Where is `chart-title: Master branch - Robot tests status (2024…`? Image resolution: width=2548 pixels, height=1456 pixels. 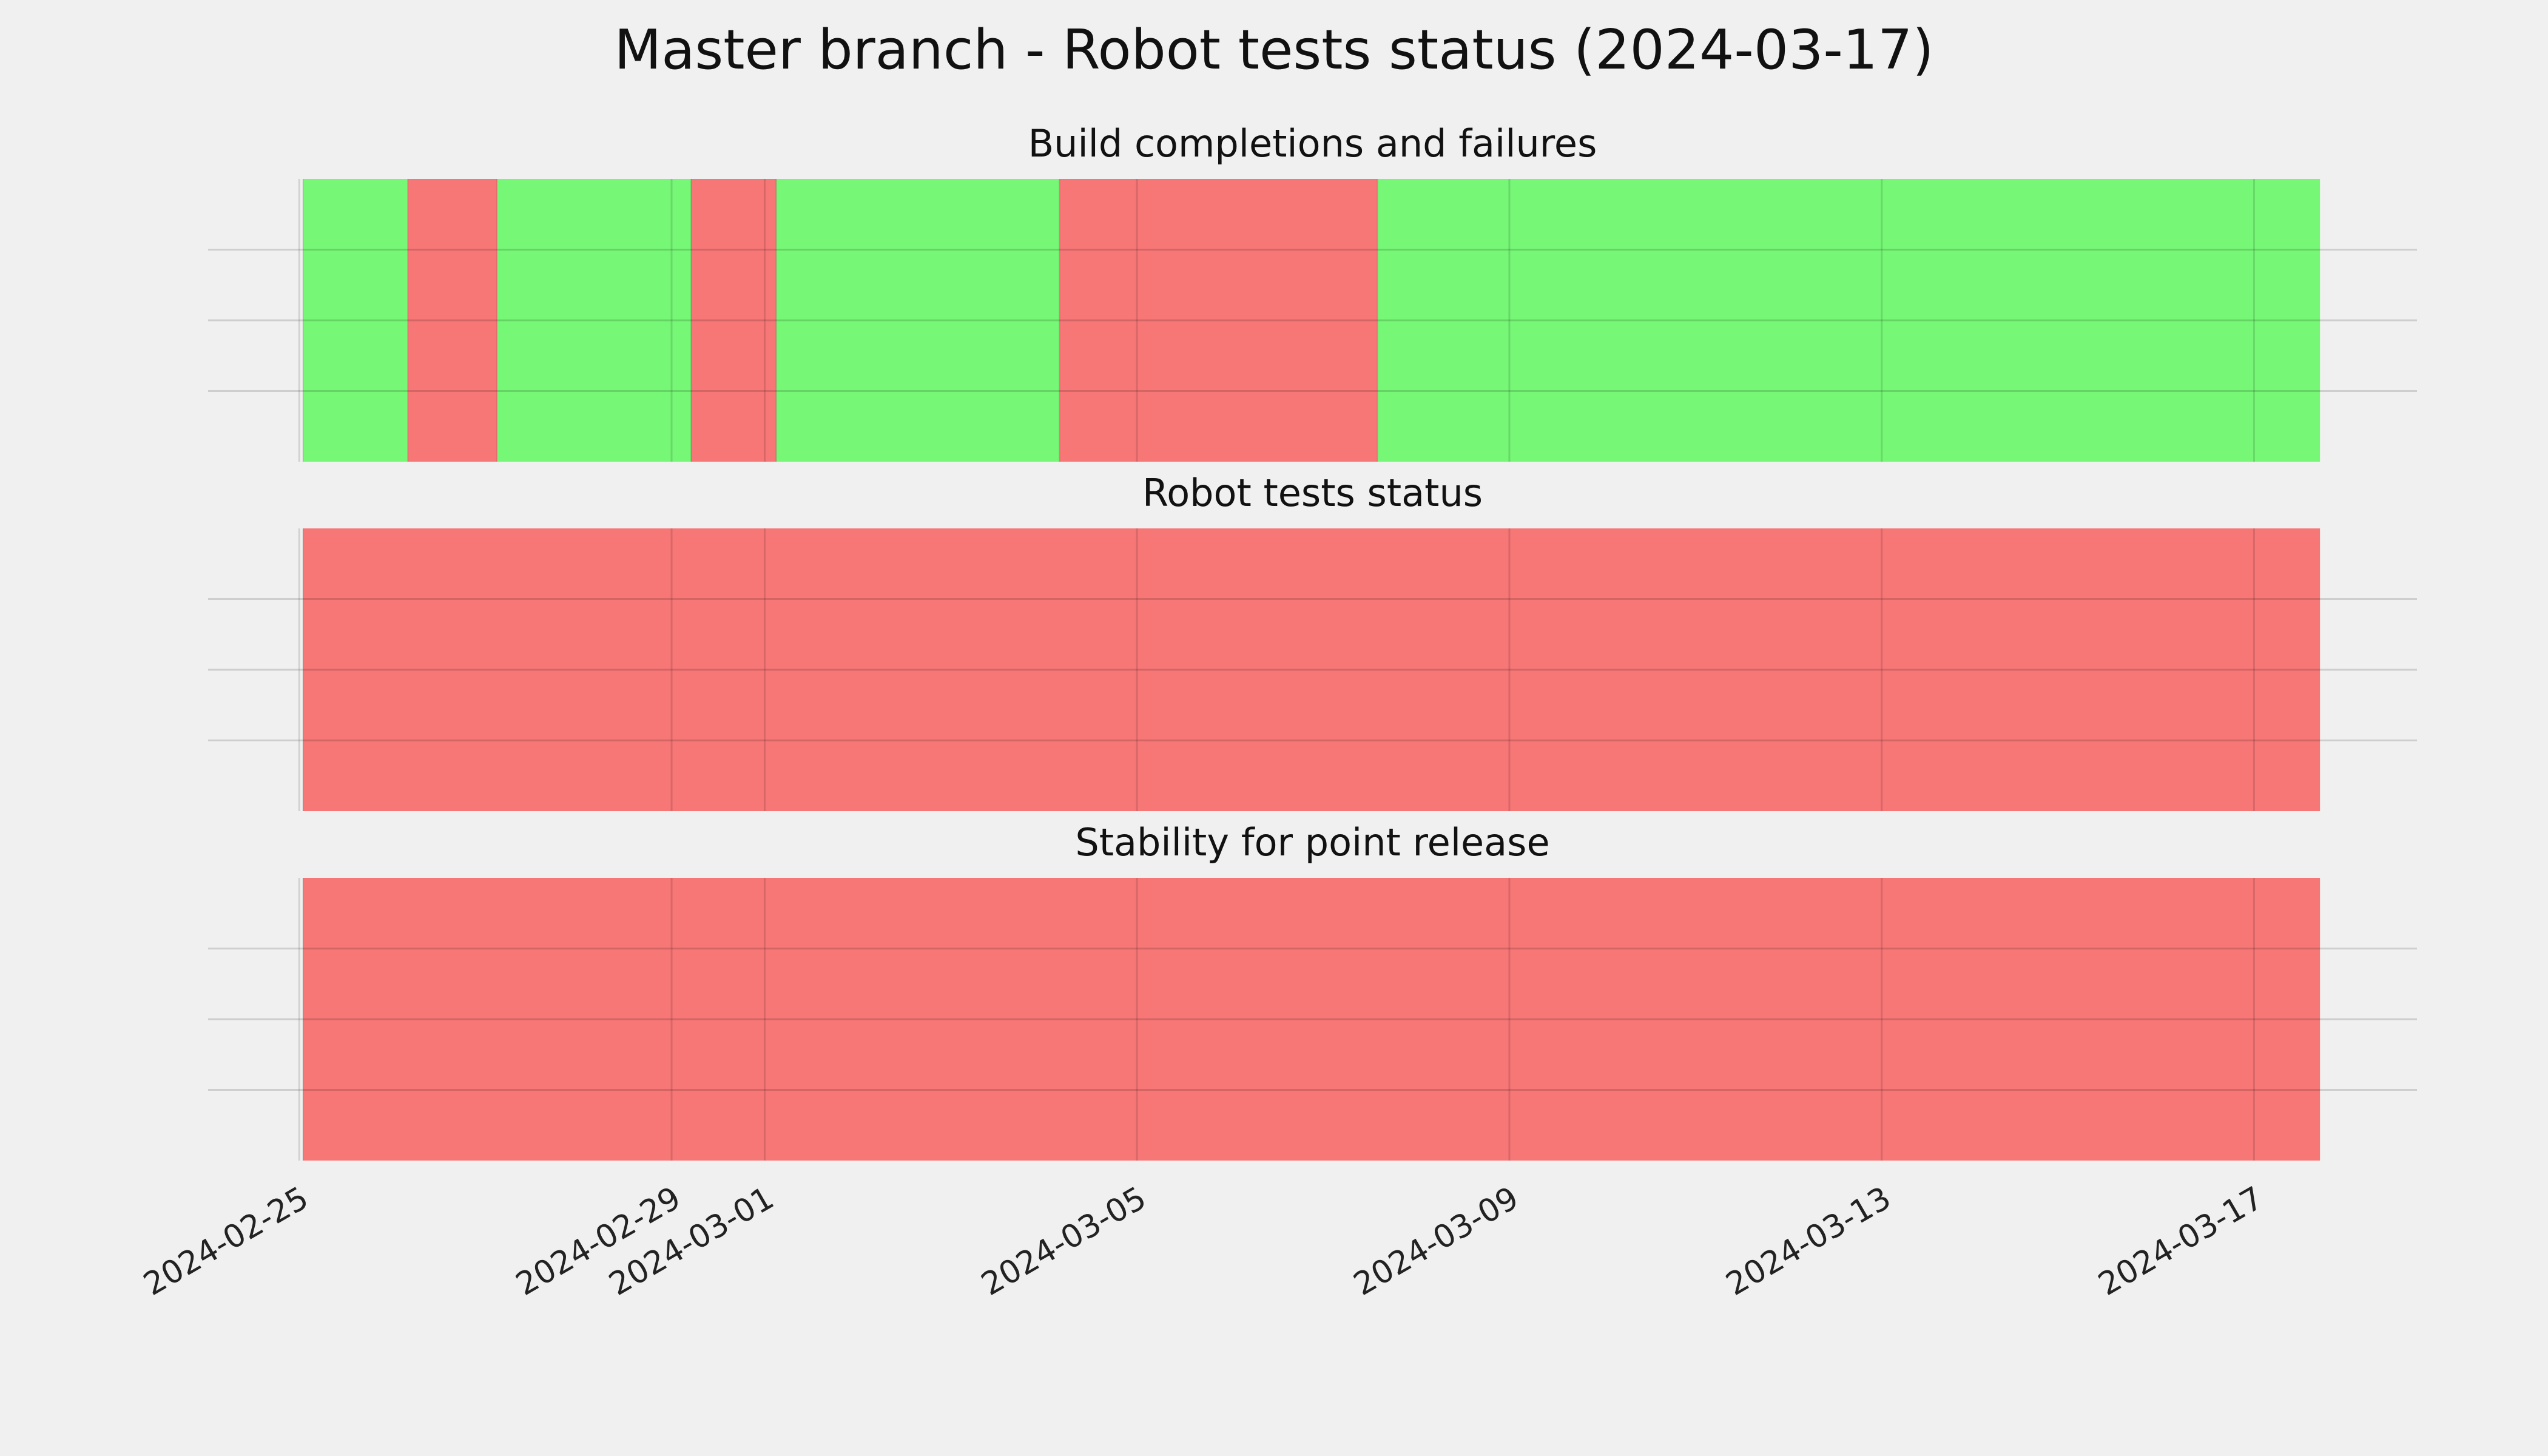 chart-title: Master branch - Robot tests status (2024… is located at coordinates (1274, 50).